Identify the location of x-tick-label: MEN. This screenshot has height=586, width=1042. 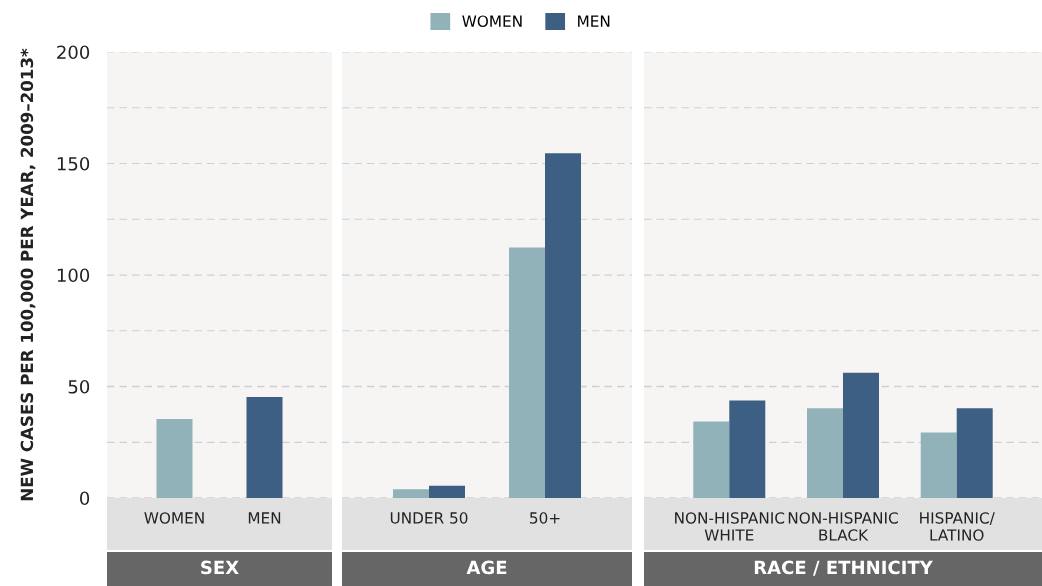
(264, 518).